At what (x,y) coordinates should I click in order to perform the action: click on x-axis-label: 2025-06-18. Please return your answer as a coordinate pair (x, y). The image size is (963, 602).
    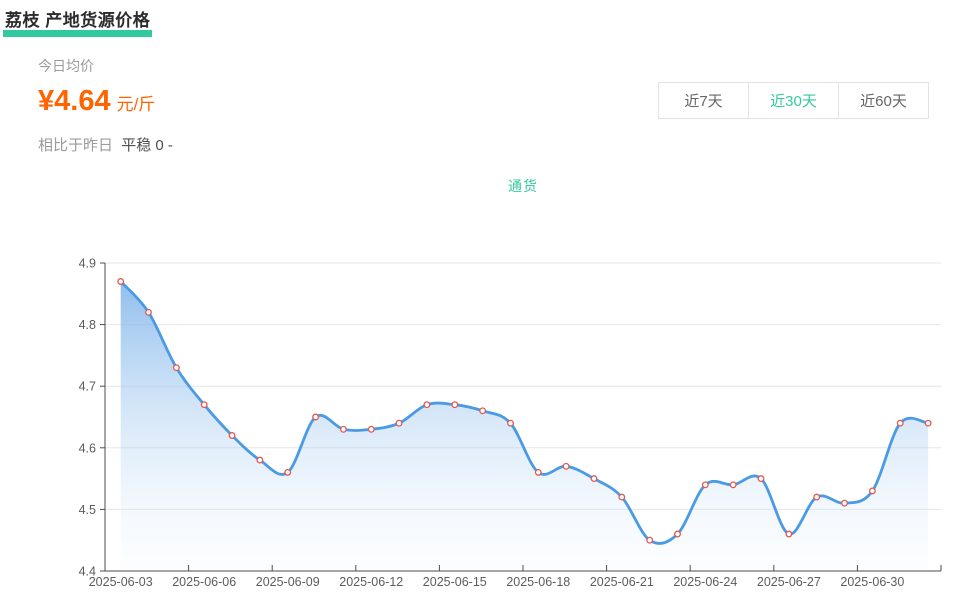
    Looking at the image, I should click on (538, 582).